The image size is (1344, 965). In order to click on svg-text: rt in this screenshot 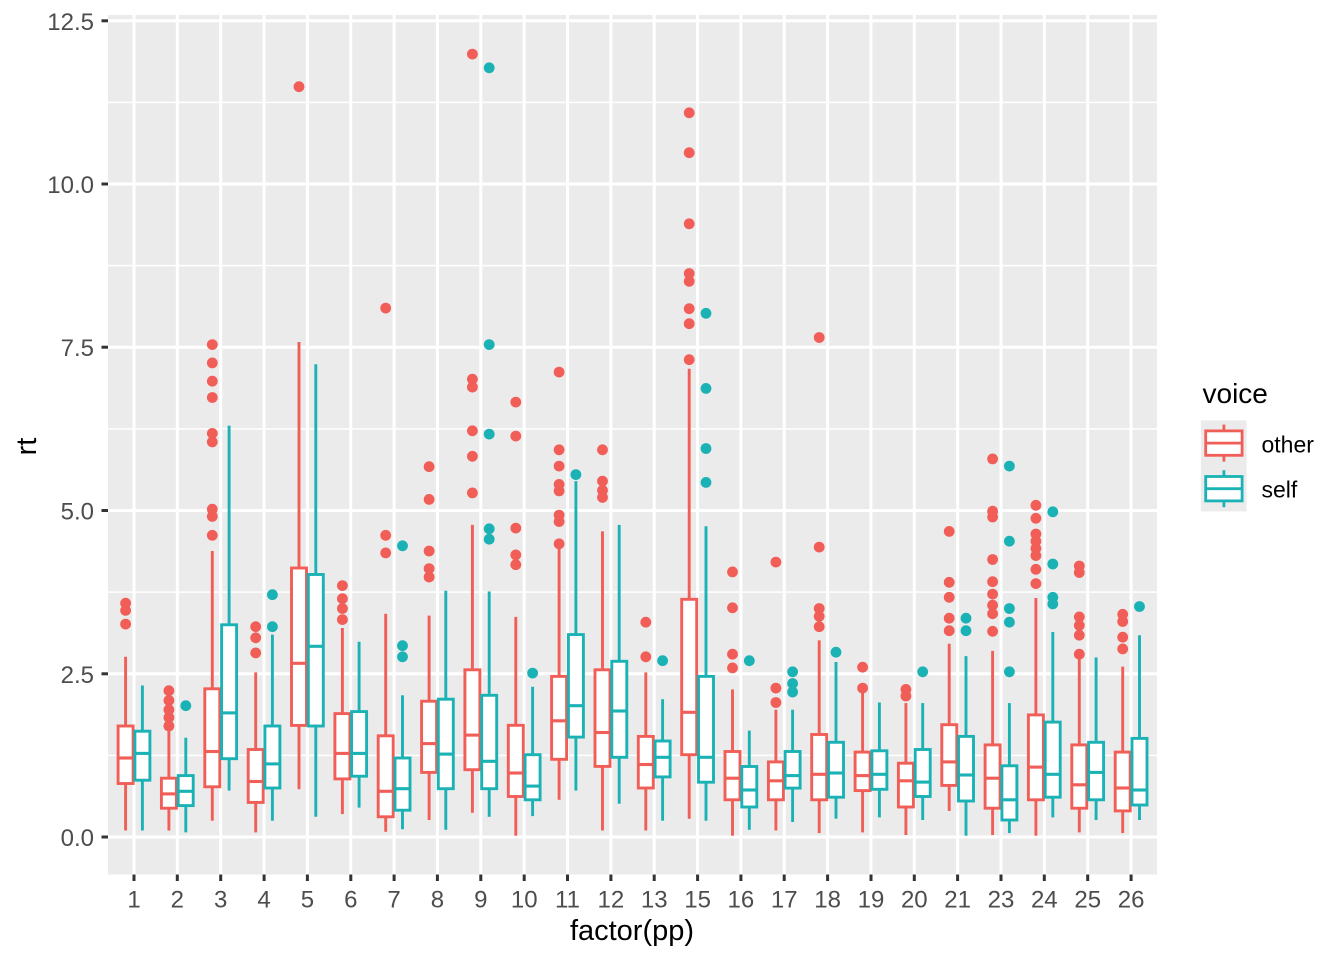, I will do `click(27, 447)`.